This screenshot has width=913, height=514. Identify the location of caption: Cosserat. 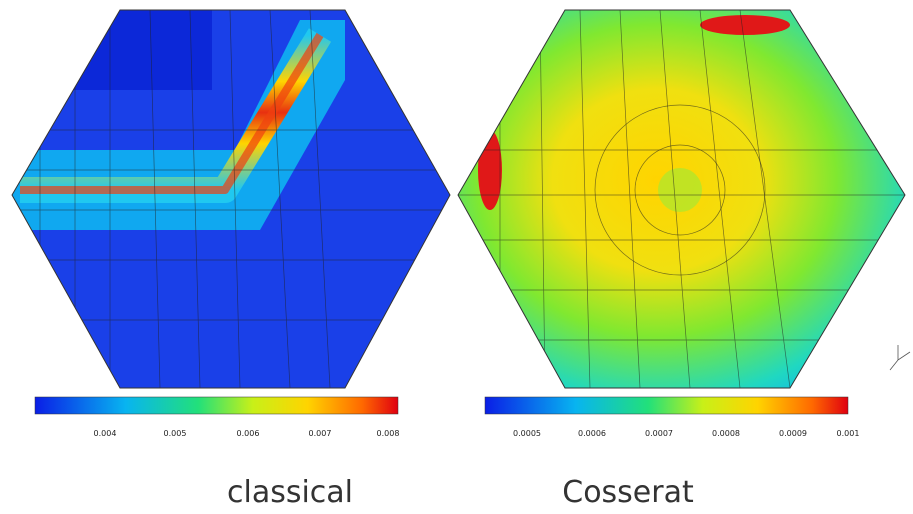
(628, 492).